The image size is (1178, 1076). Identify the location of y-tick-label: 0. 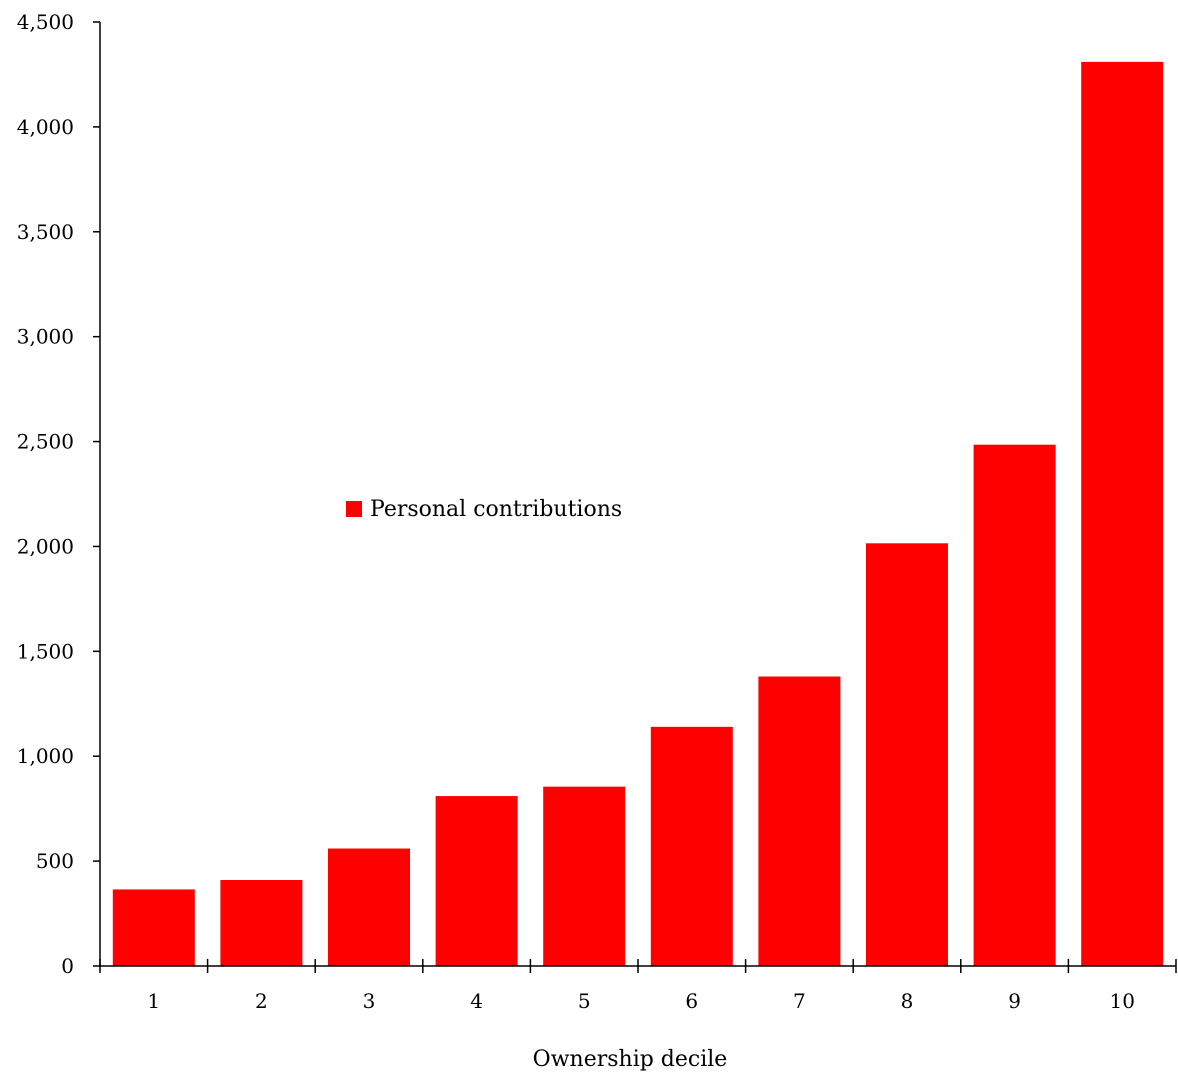
(67, 966).